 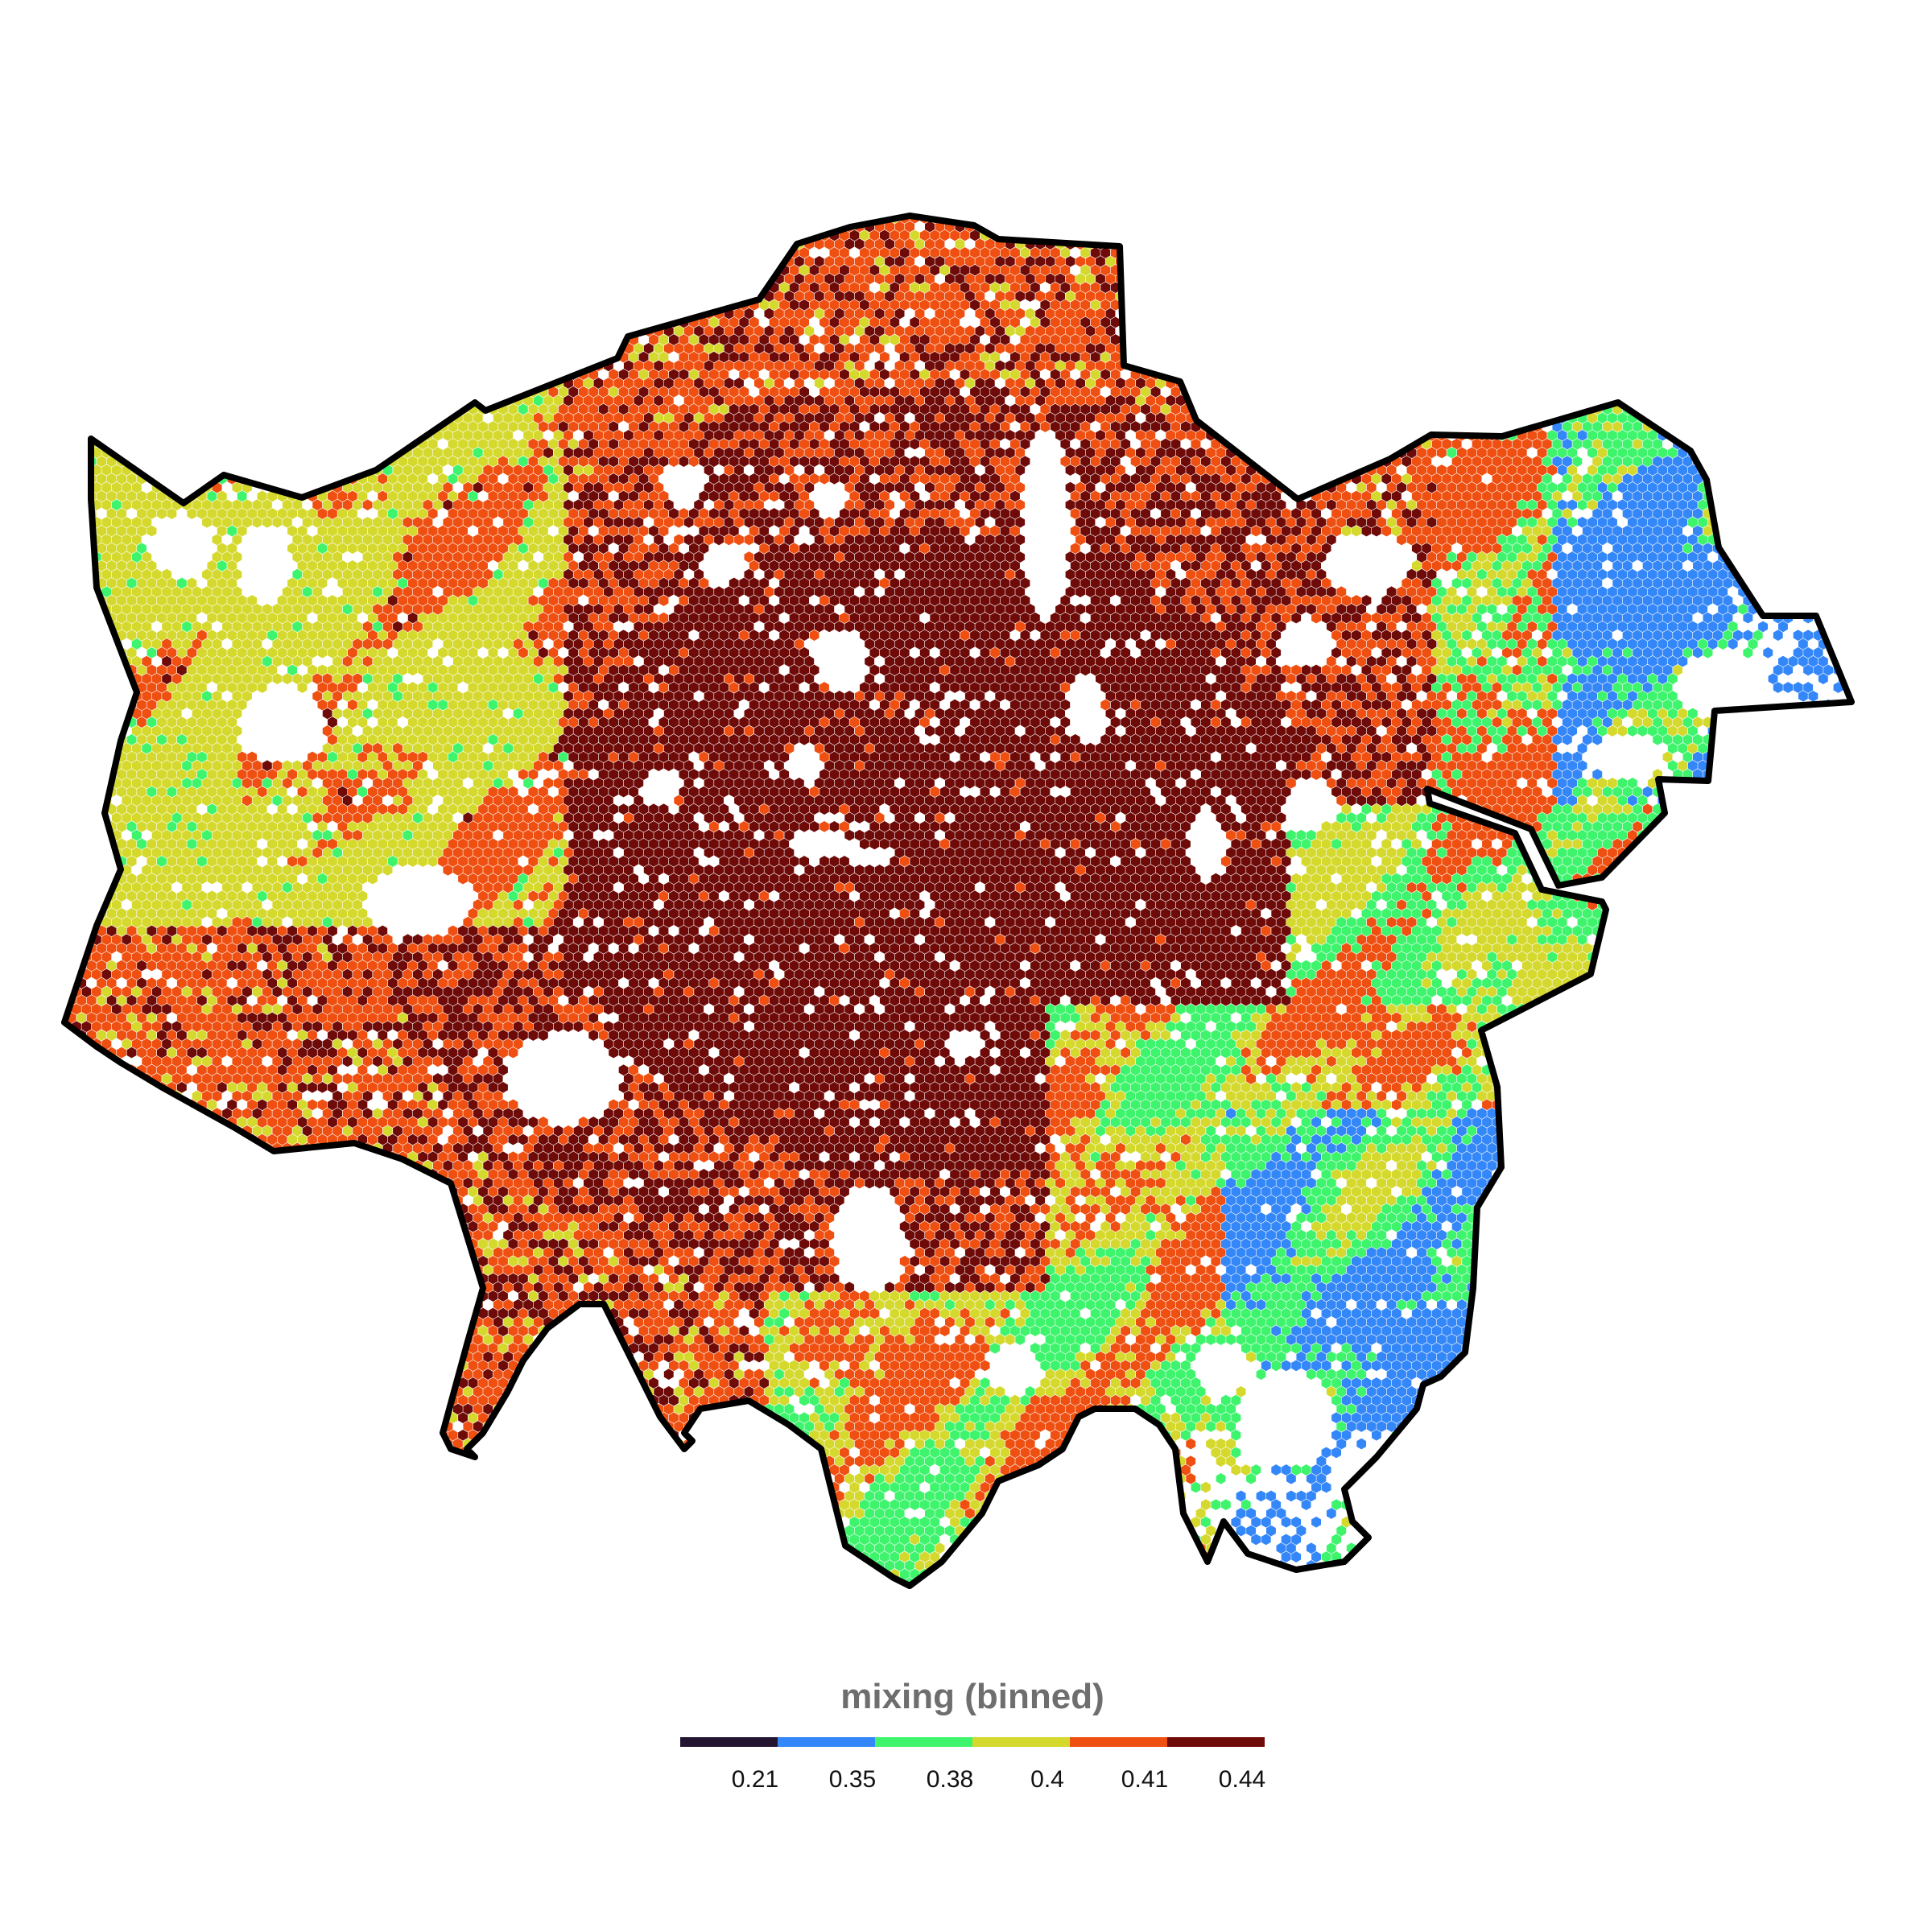 I want to click on legend-tick-label: 0.4, so click(x=1047, y=1779).